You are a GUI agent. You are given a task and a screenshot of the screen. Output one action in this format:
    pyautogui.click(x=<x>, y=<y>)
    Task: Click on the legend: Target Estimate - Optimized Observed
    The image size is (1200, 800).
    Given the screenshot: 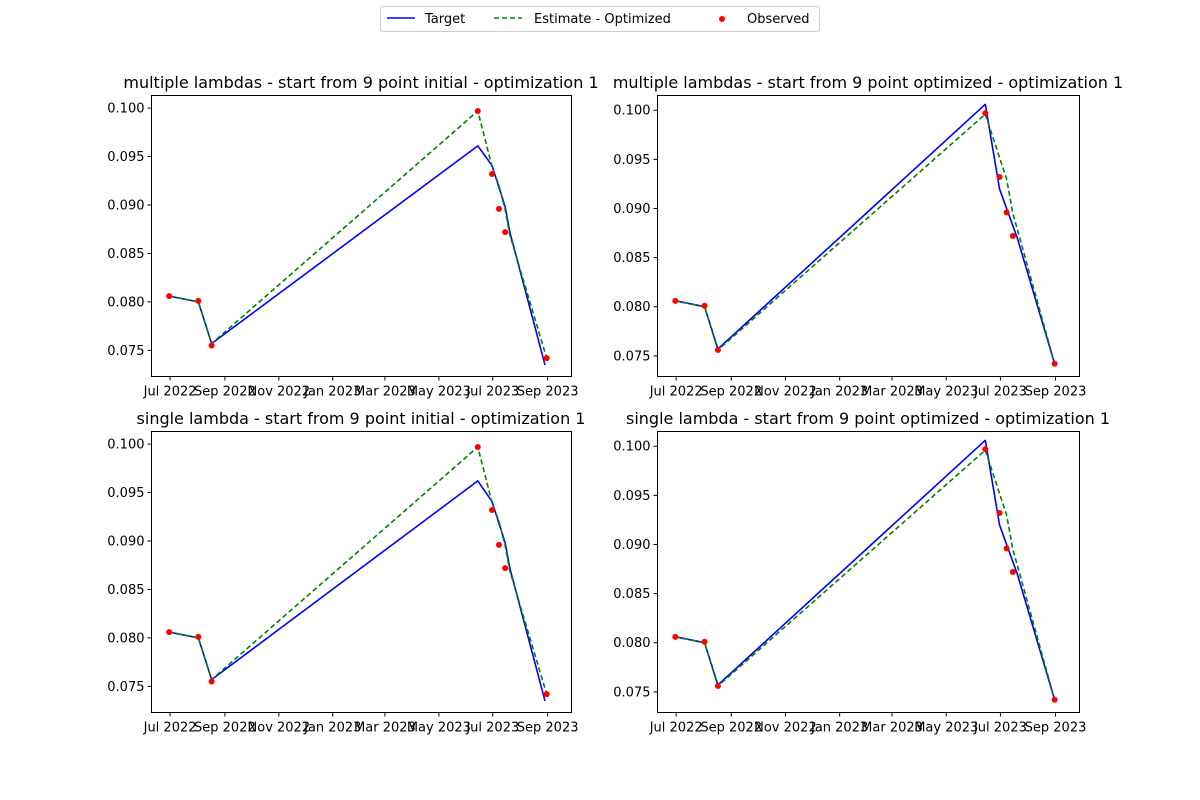 What is the action you would take?
    pyautogui.click(x=600, y=19)
    